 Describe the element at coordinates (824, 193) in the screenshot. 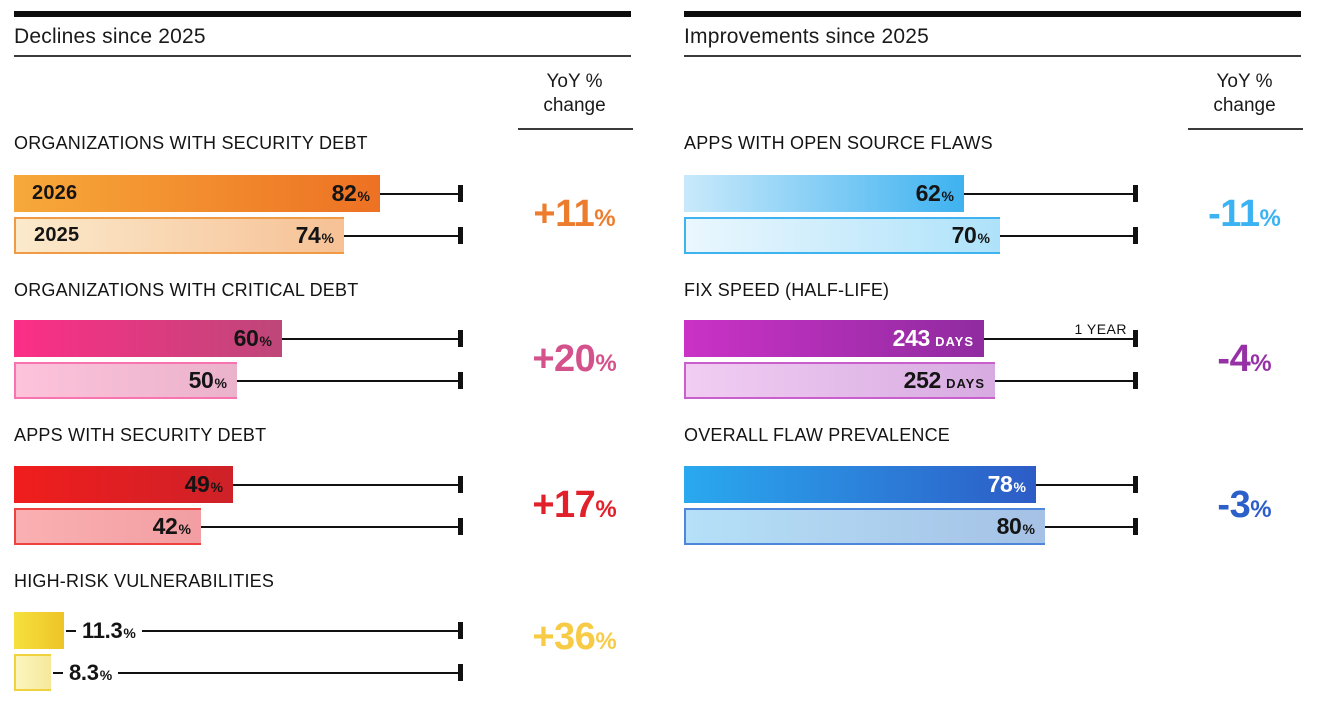

I see `bar-current-year: 62%` at that location.